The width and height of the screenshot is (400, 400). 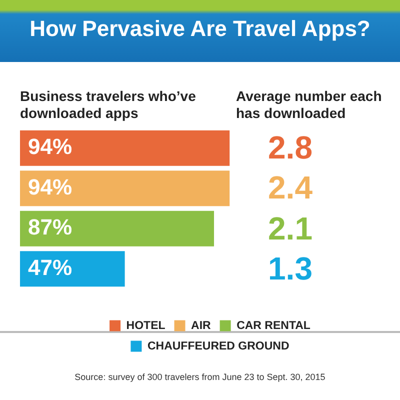 What do you see at coordinates (290, 148) in the screenshot?
I see `data-label: 2.8` at bounding box center [290, 148].